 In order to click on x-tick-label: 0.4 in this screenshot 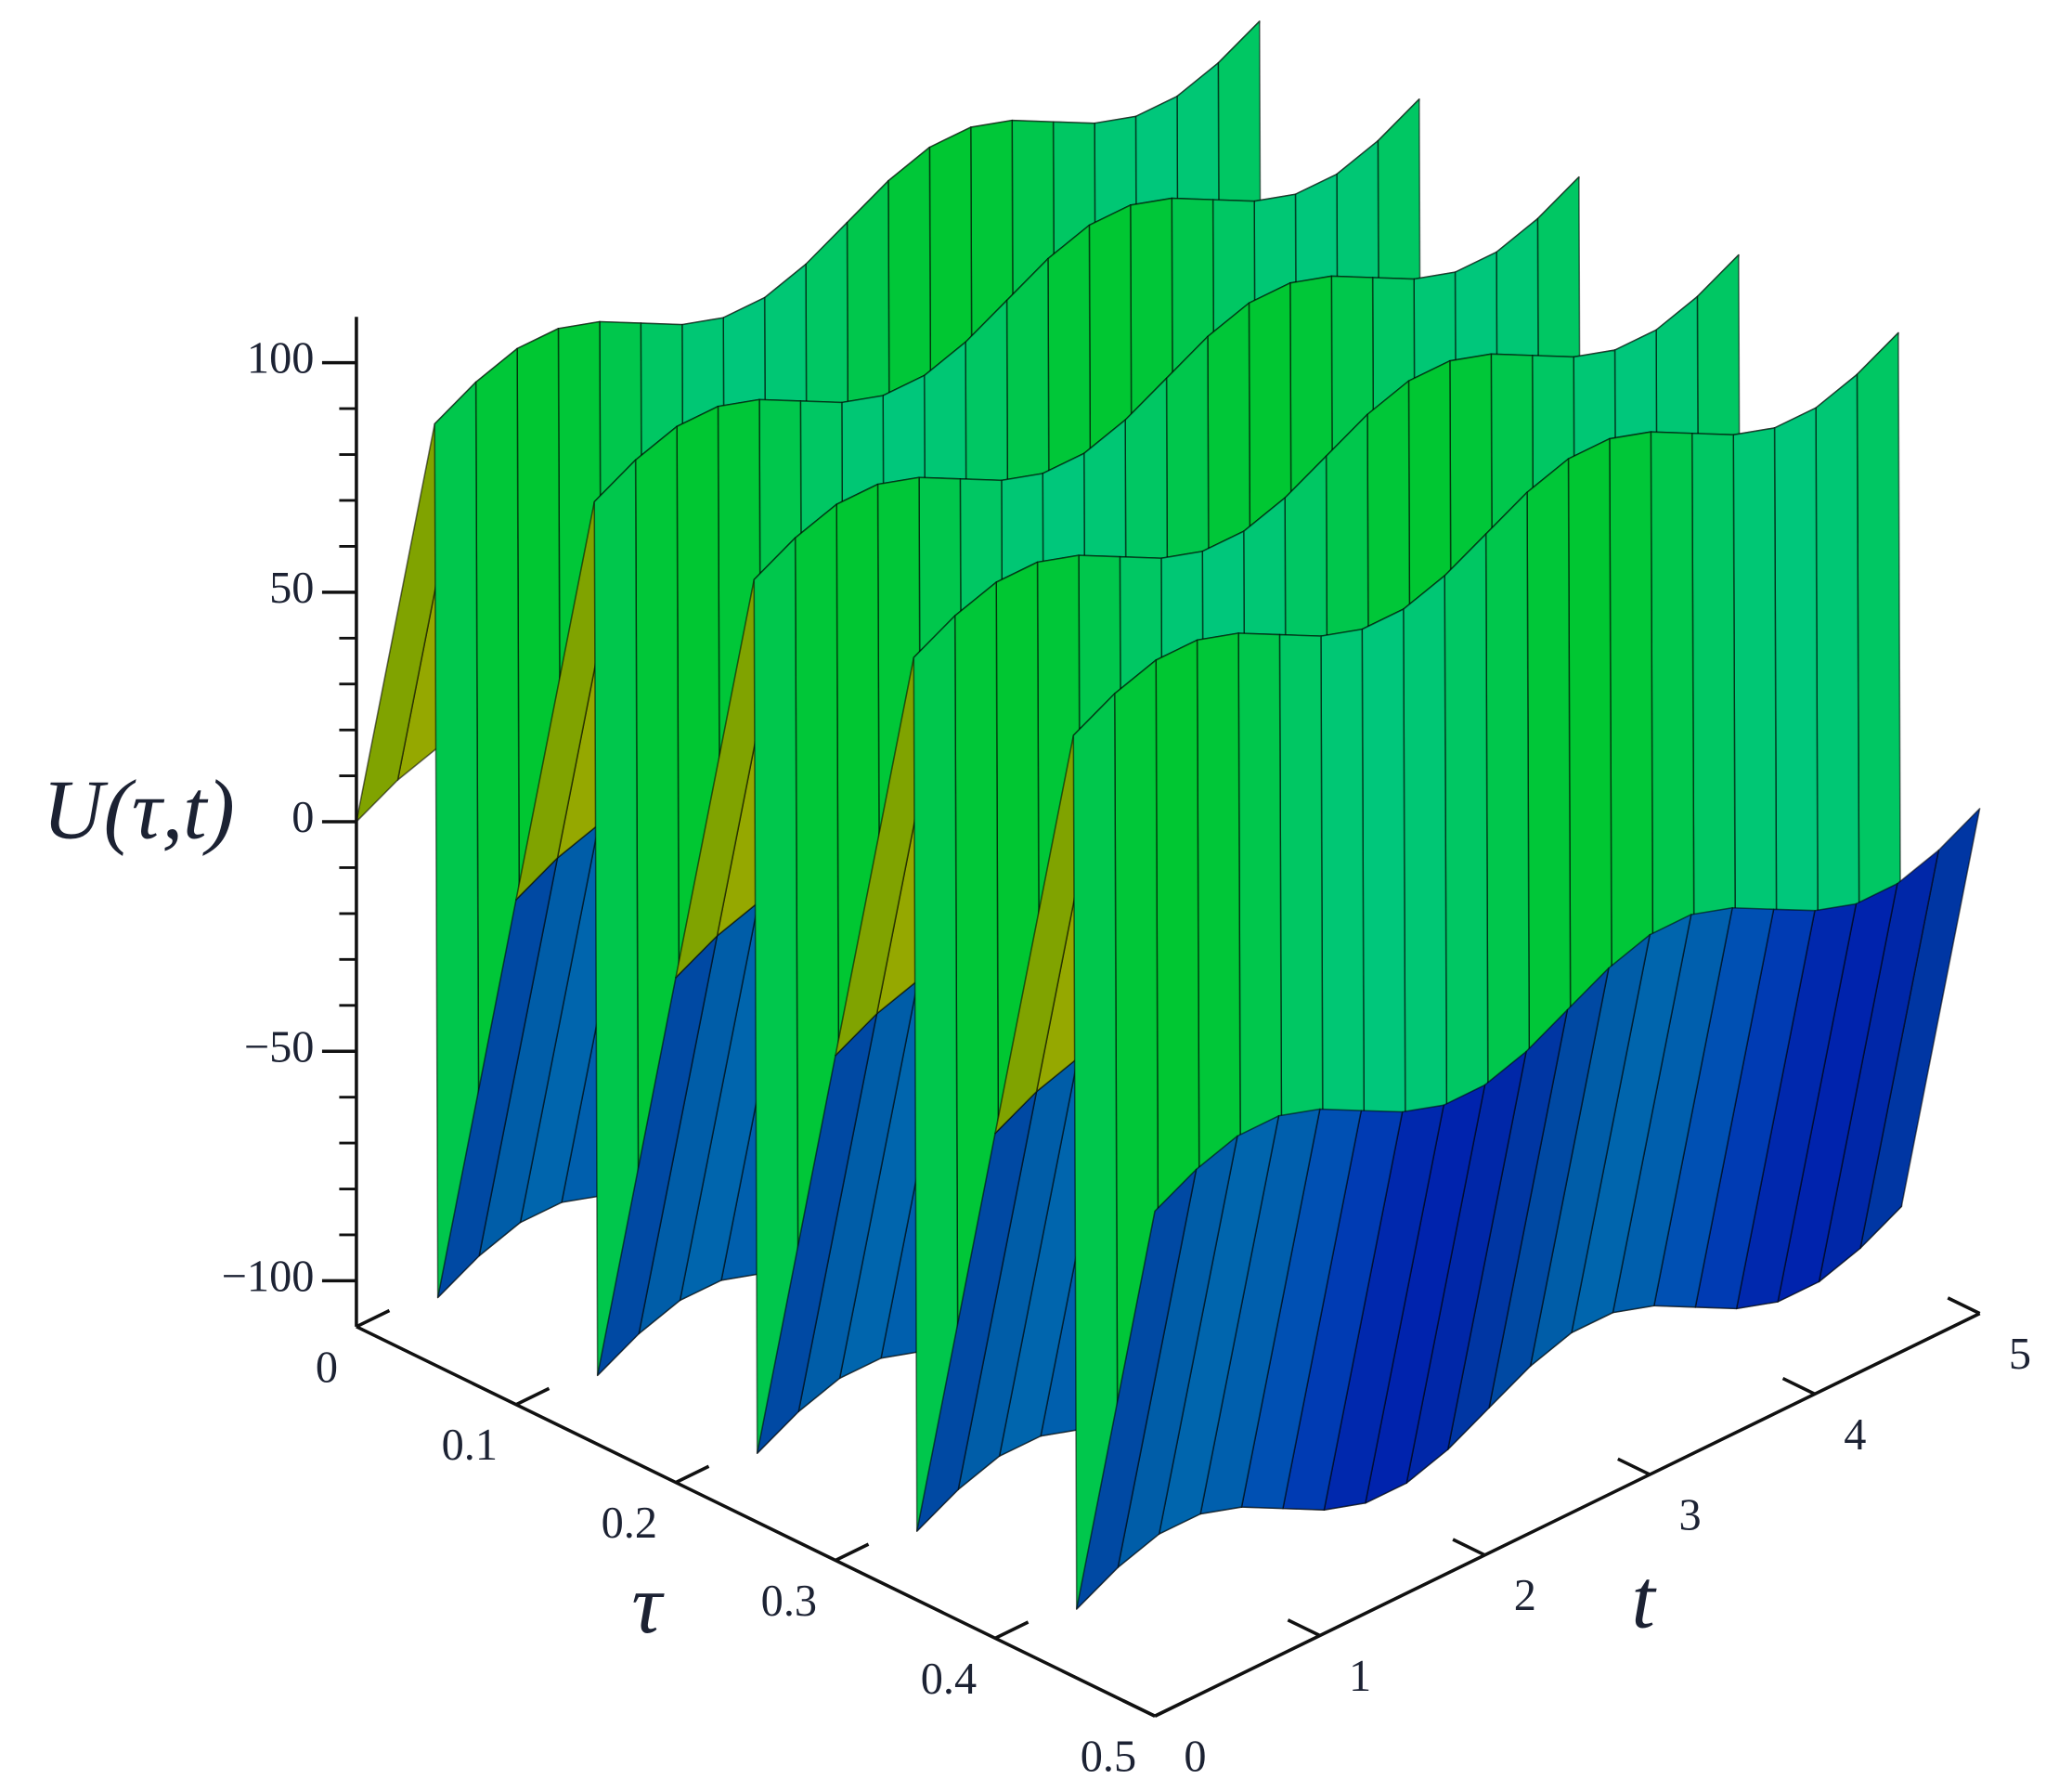, I will do `click(949, 1680)`.